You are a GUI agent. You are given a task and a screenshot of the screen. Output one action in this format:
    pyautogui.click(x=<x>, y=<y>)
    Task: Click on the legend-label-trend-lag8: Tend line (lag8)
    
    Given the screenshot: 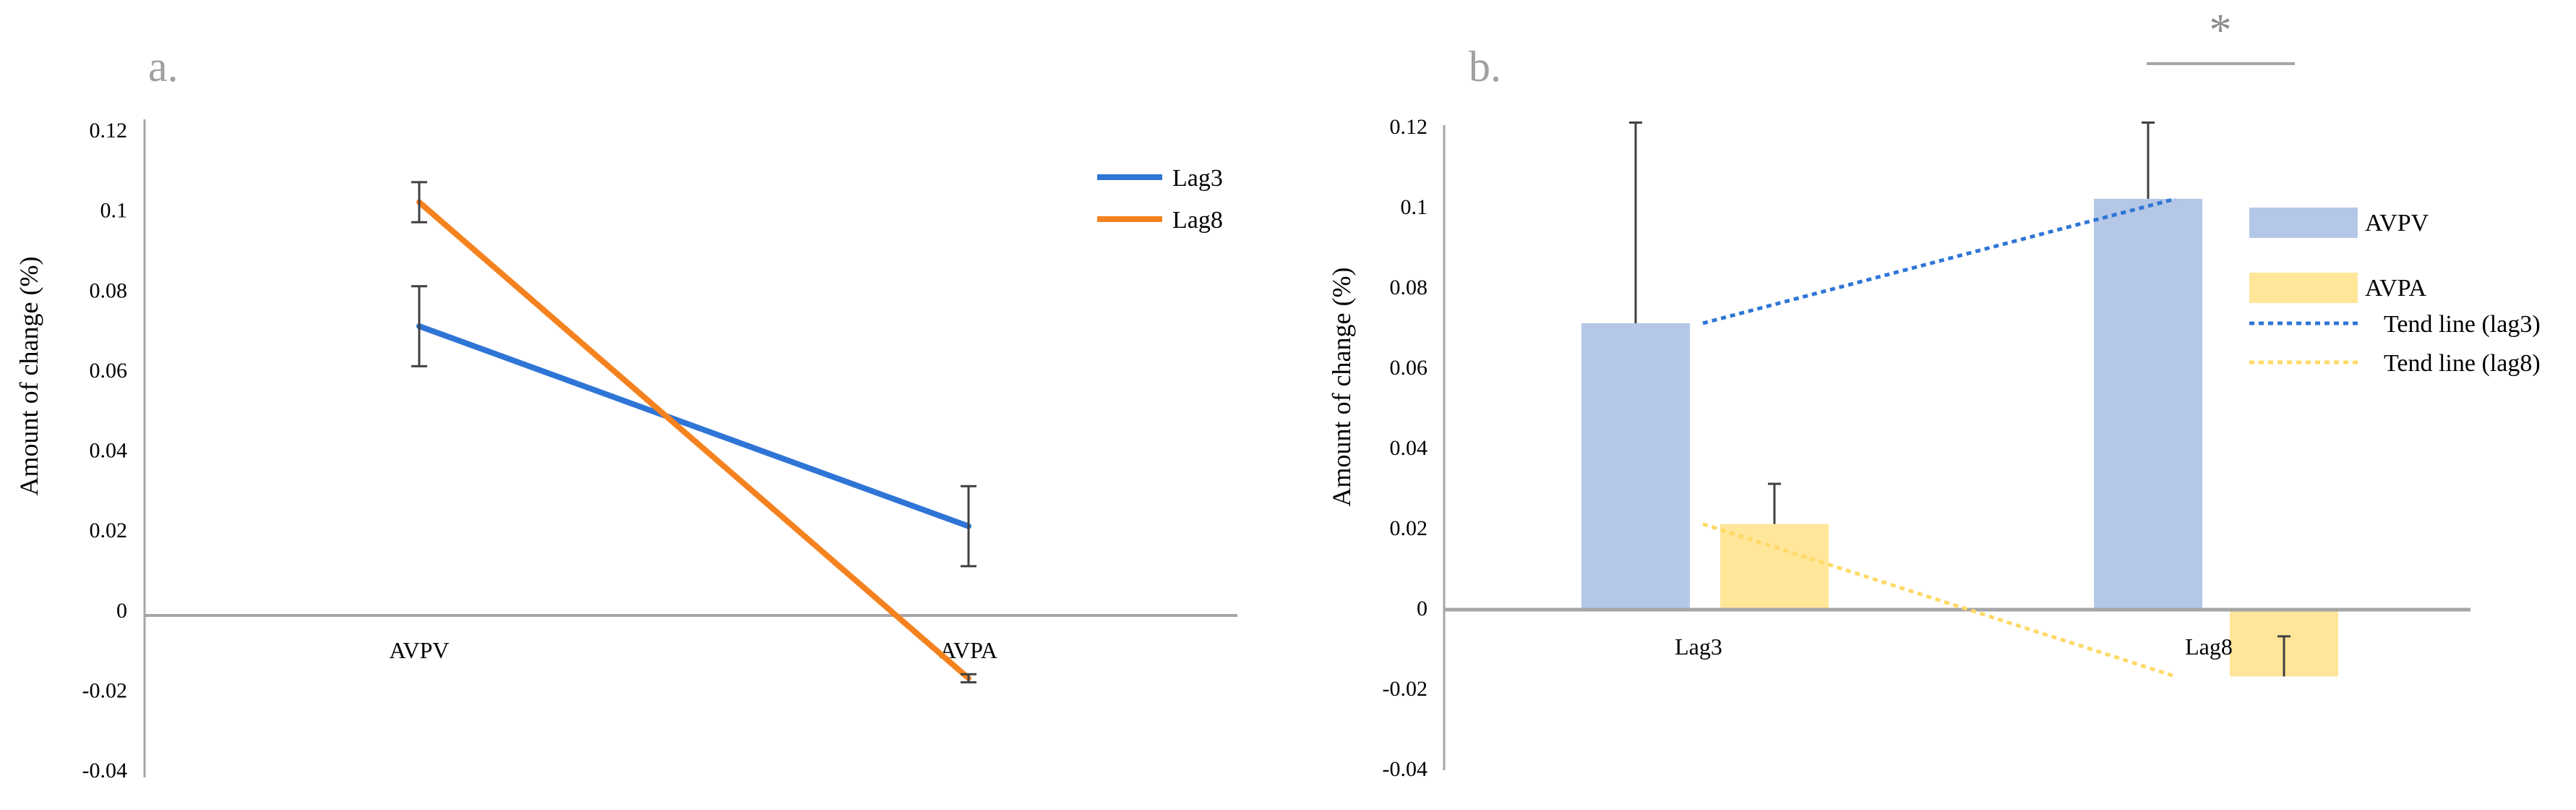 What is the action you would take?
    pyautogui.click(x=2462, y=363)
    